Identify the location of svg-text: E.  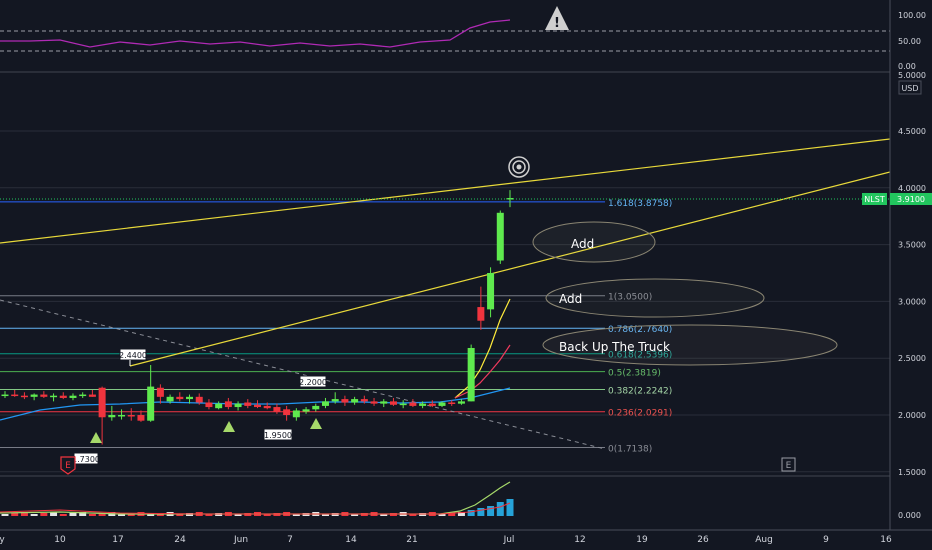
(789, 466).